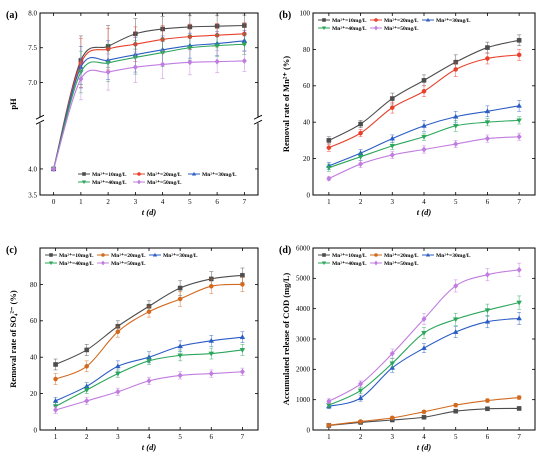 This screenshot has height=474, width=550. I want to click on y-tick-label: 4000, so click(303, 309).